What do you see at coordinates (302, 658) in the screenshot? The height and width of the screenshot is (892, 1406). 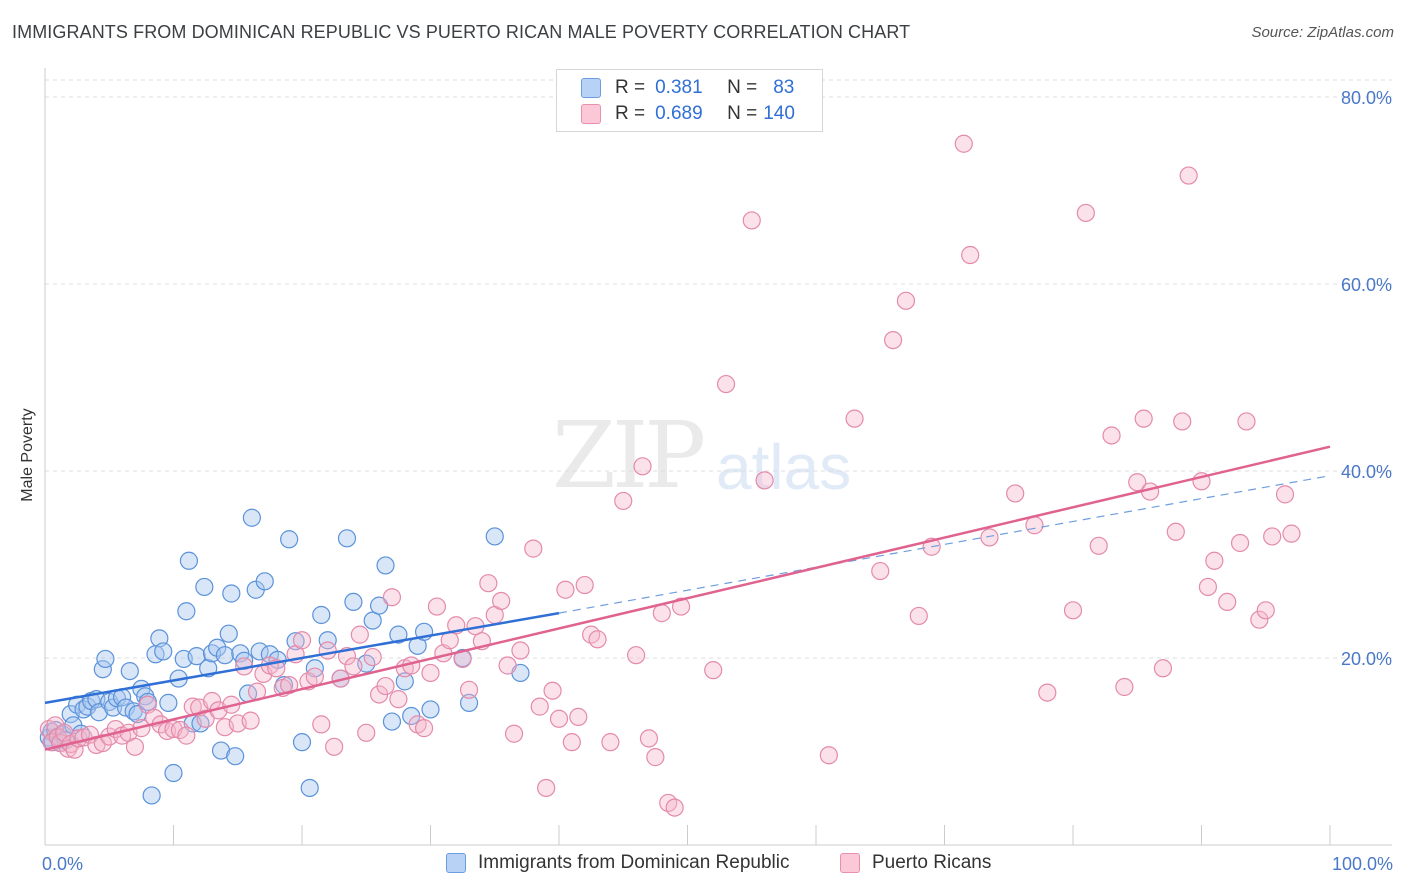 I see `regression-line-dominican` at bounding box center [302, 658].